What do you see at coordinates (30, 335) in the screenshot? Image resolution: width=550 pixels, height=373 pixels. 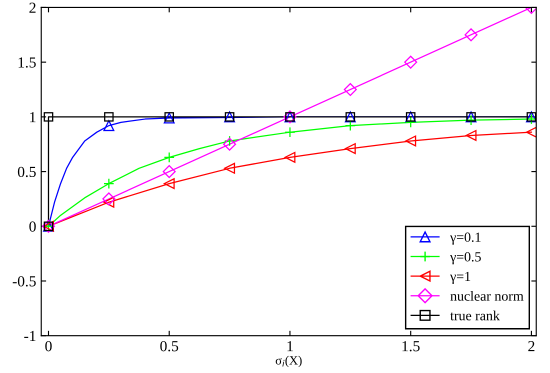 I see `y-tick-label: -1` at bounding box center [30, 335].